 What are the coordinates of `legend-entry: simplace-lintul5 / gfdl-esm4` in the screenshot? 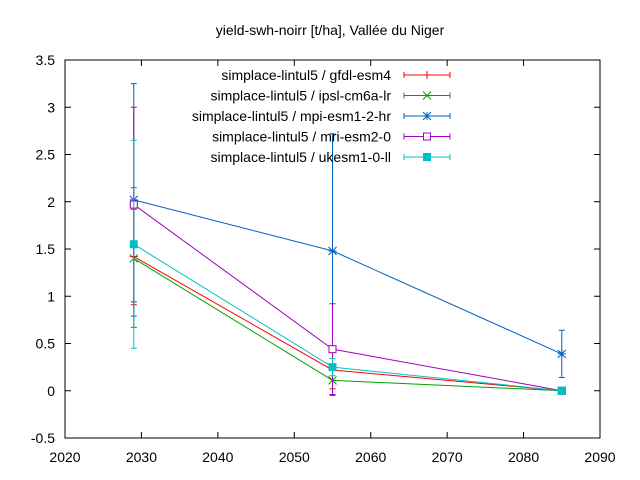 It's located at (336, 75).